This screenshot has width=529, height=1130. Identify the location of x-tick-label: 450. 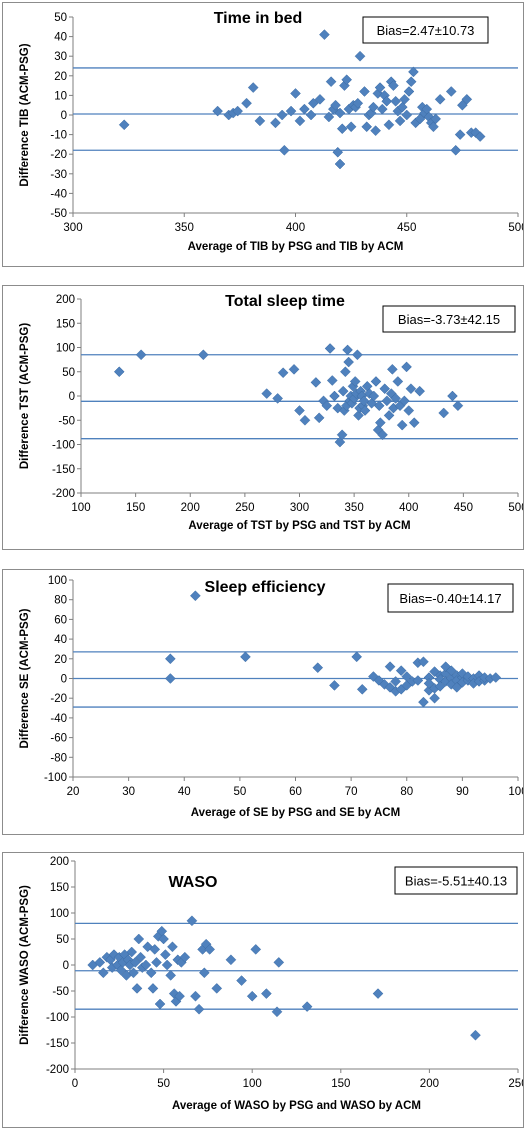
(406, 228).